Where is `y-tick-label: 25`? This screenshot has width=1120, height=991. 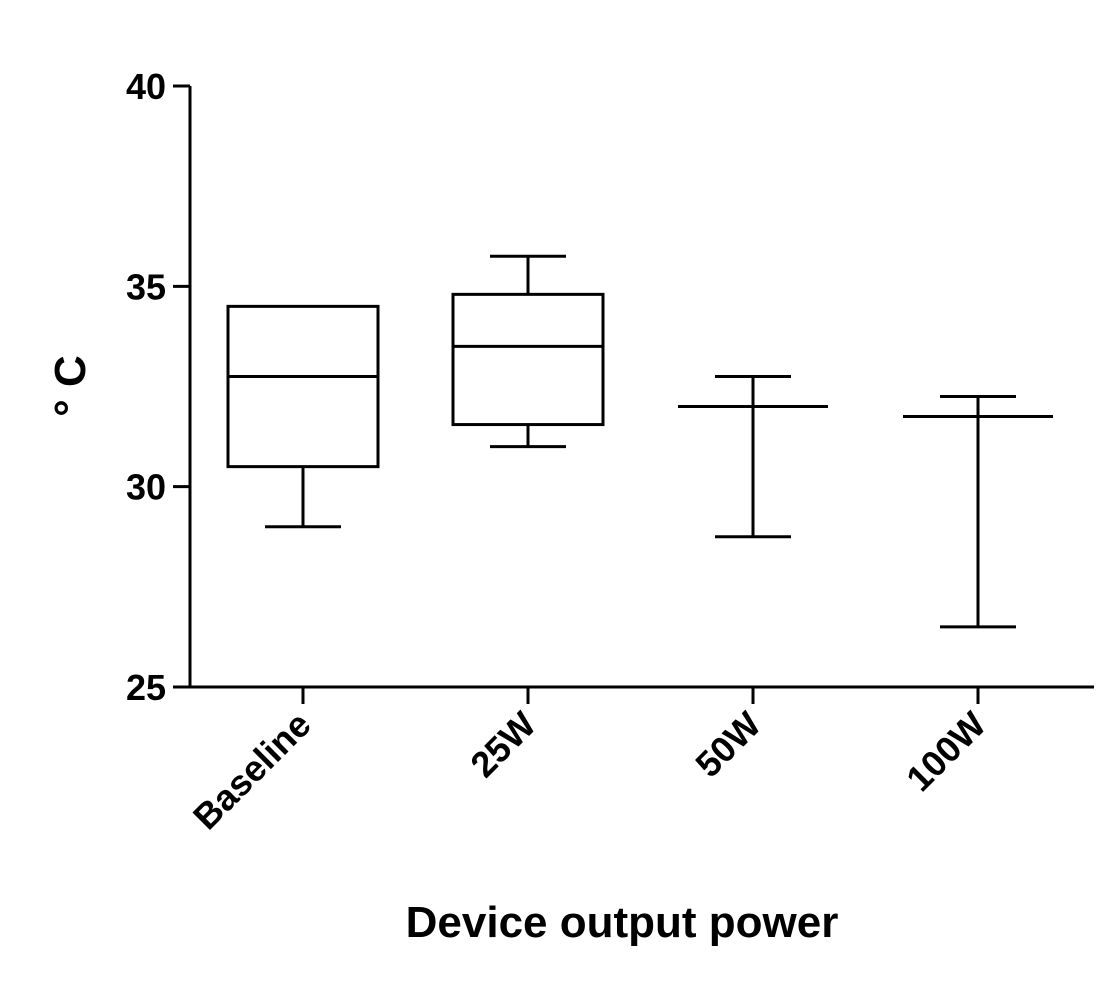 y-tick-label: 25 is located at coordinates (146, 687).